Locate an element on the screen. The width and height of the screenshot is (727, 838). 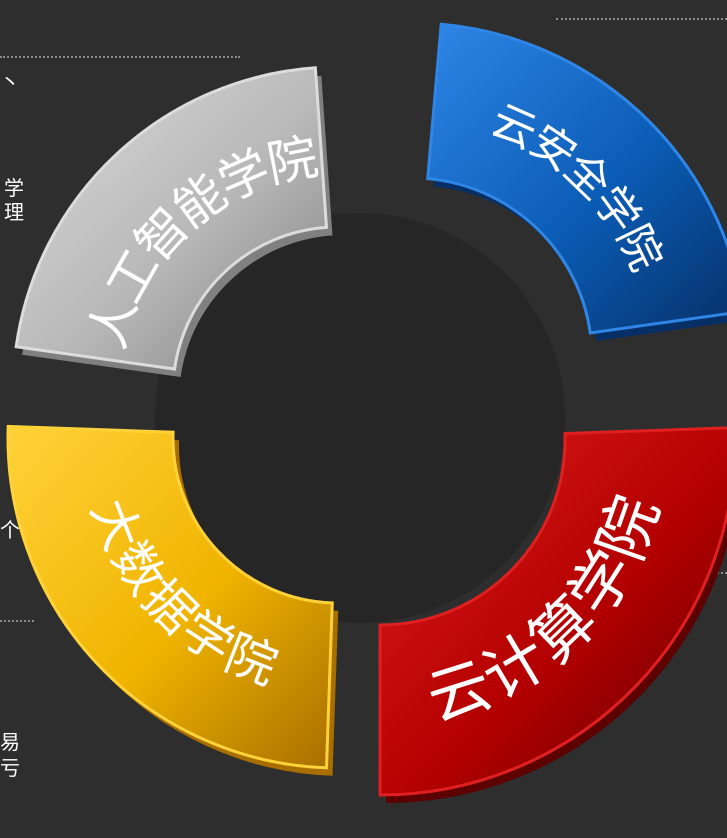
edge-text-fragment: 亏 is located at coordinates (10, 768).